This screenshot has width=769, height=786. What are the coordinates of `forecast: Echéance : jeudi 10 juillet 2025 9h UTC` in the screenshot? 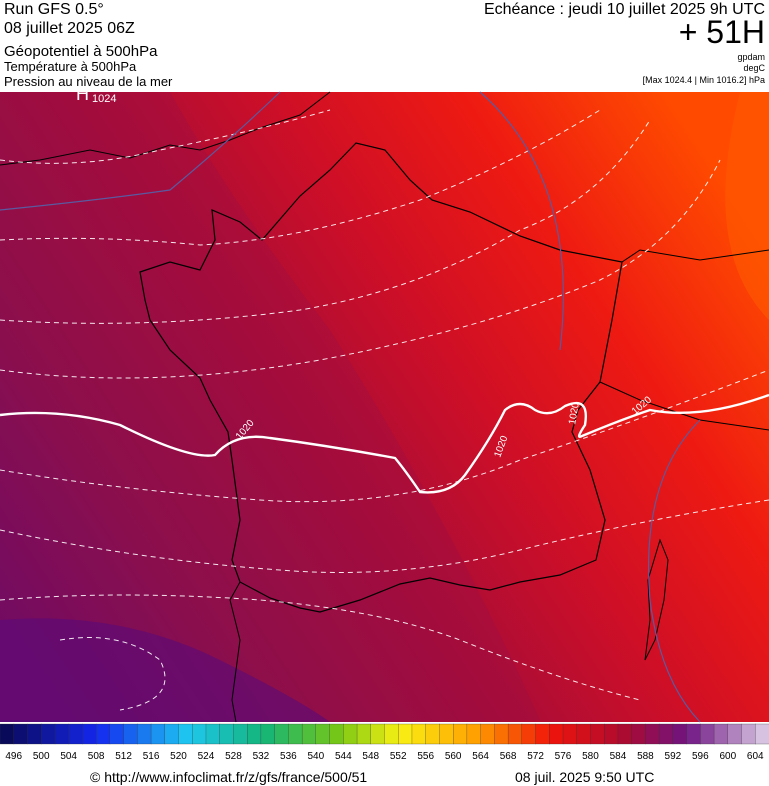 It's located at (624, 9).